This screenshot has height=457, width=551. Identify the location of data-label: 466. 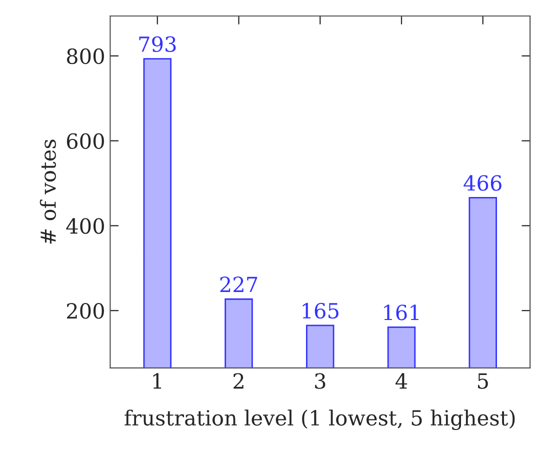
(483, 183).